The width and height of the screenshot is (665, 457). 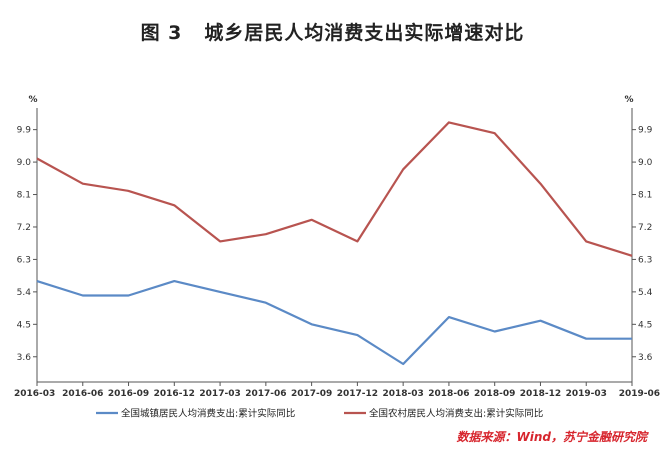 I want to click on y-tick-left-label: 8.1, so click(x=24, y=196).